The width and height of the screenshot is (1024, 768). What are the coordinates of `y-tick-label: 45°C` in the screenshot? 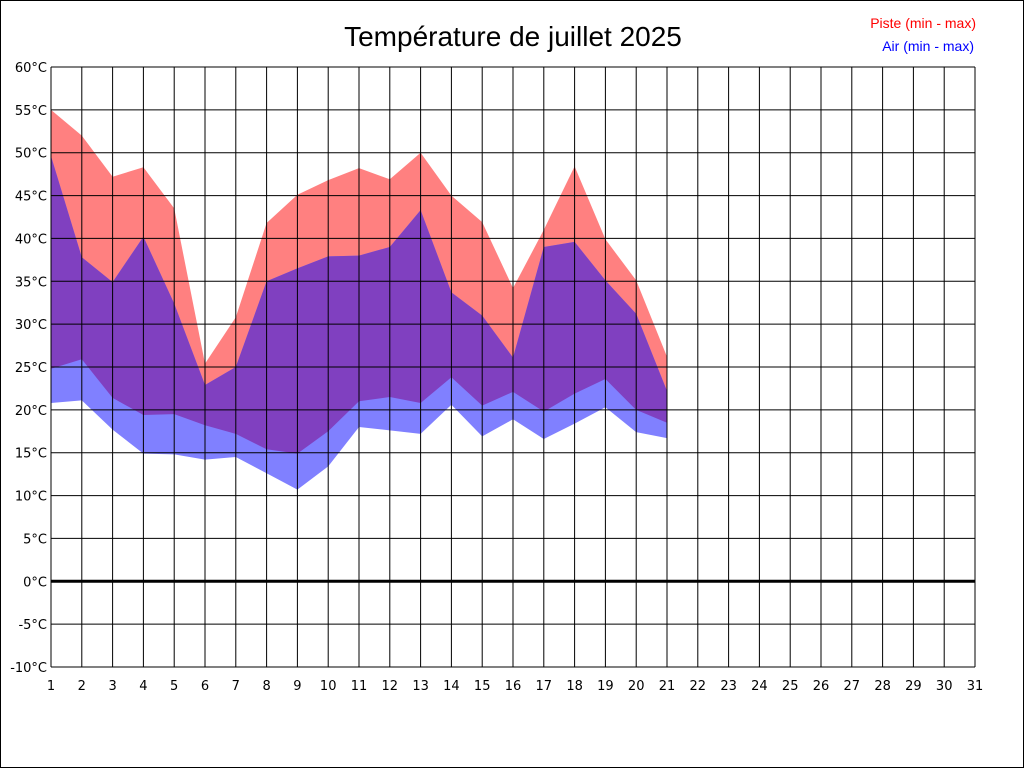 It's located at (31, 197).